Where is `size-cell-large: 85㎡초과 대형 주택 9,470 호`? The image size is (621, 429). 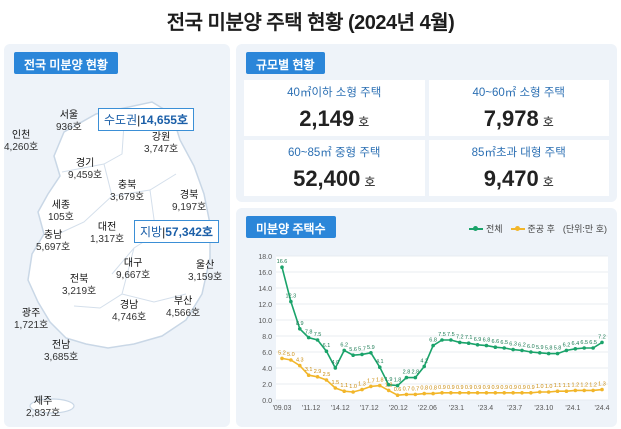 size-cell-large: 85㎡초과 대형 주택 9,470 호 is located at coordinates (518, 168).